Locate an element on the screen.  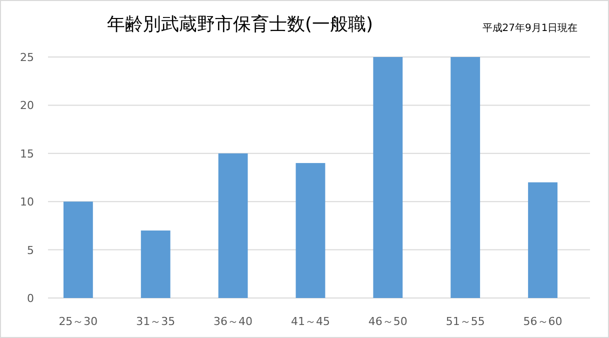
chart-title: 年齢別武蔵野市保育士数(一般職) is located at coordinates (240, 24).